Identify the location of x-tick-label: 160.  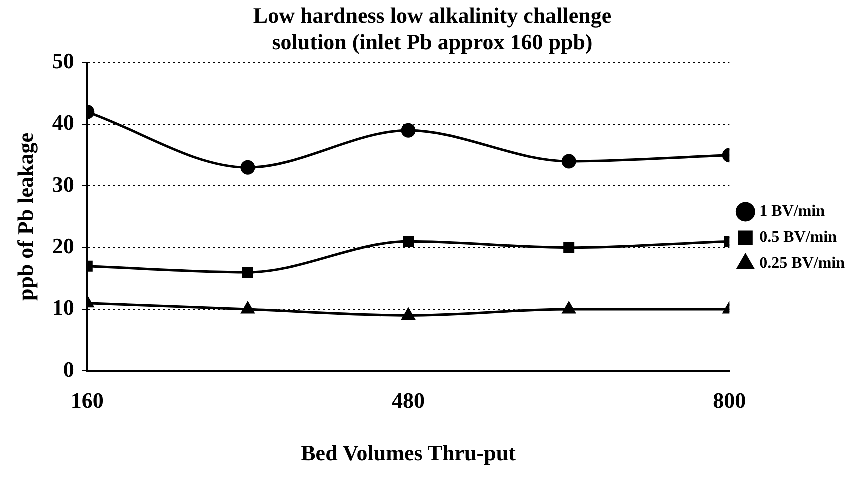
(87, 401).